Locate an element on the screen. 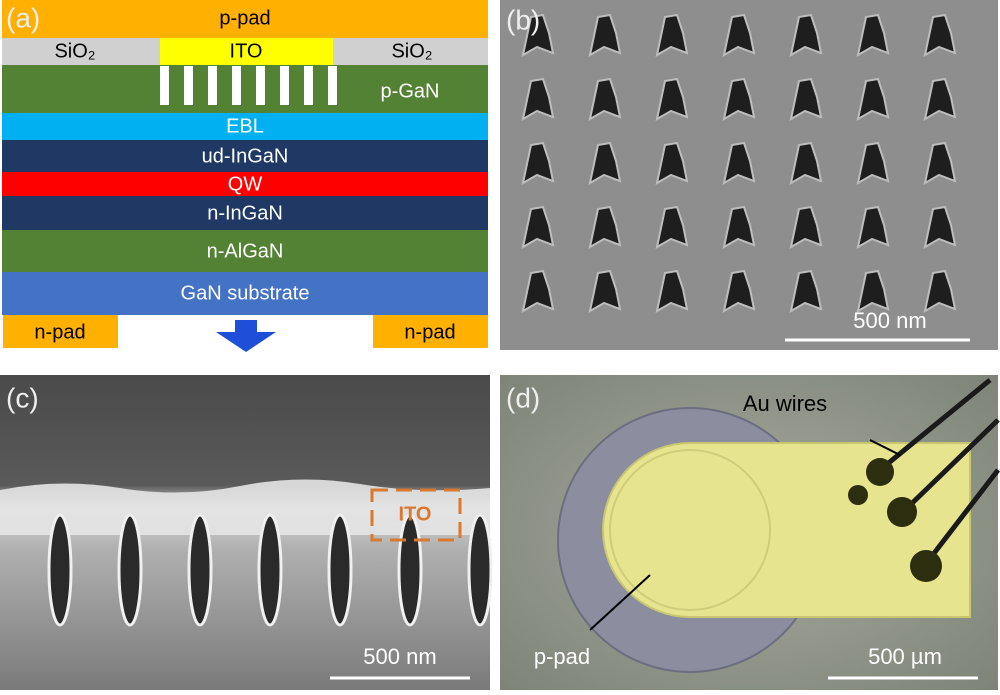  layer-label: QW is located at coordinates (245, 184).